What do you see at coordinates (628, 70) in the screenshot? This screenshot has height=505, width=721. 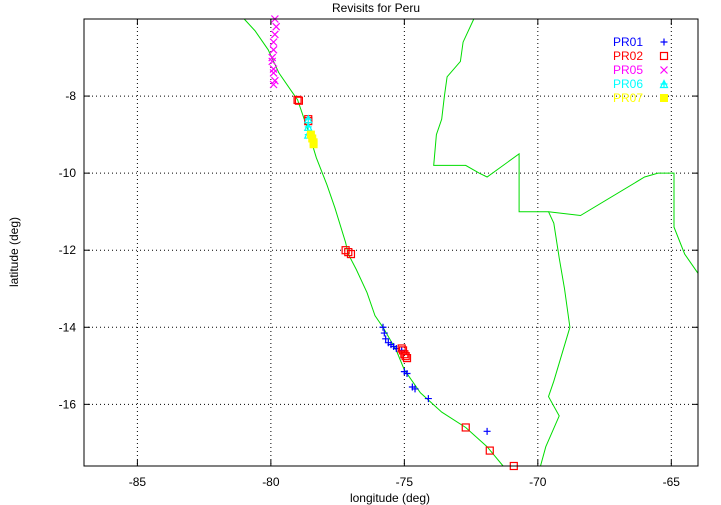 I see `legend-label: PR05` at bounding box center [628, 70].